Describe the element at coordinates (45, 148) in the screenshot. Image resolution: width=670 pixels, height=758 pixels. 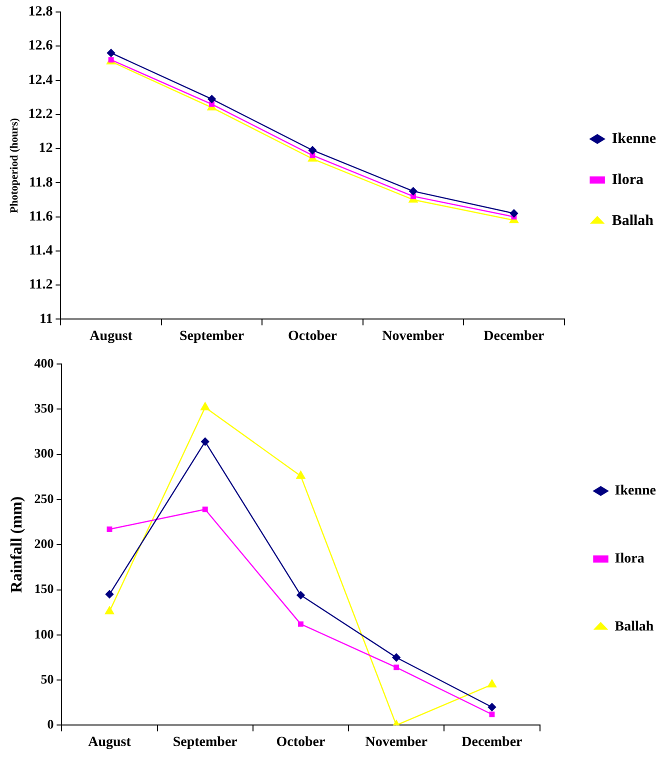
I see `y-tick-label: 12` at that location.